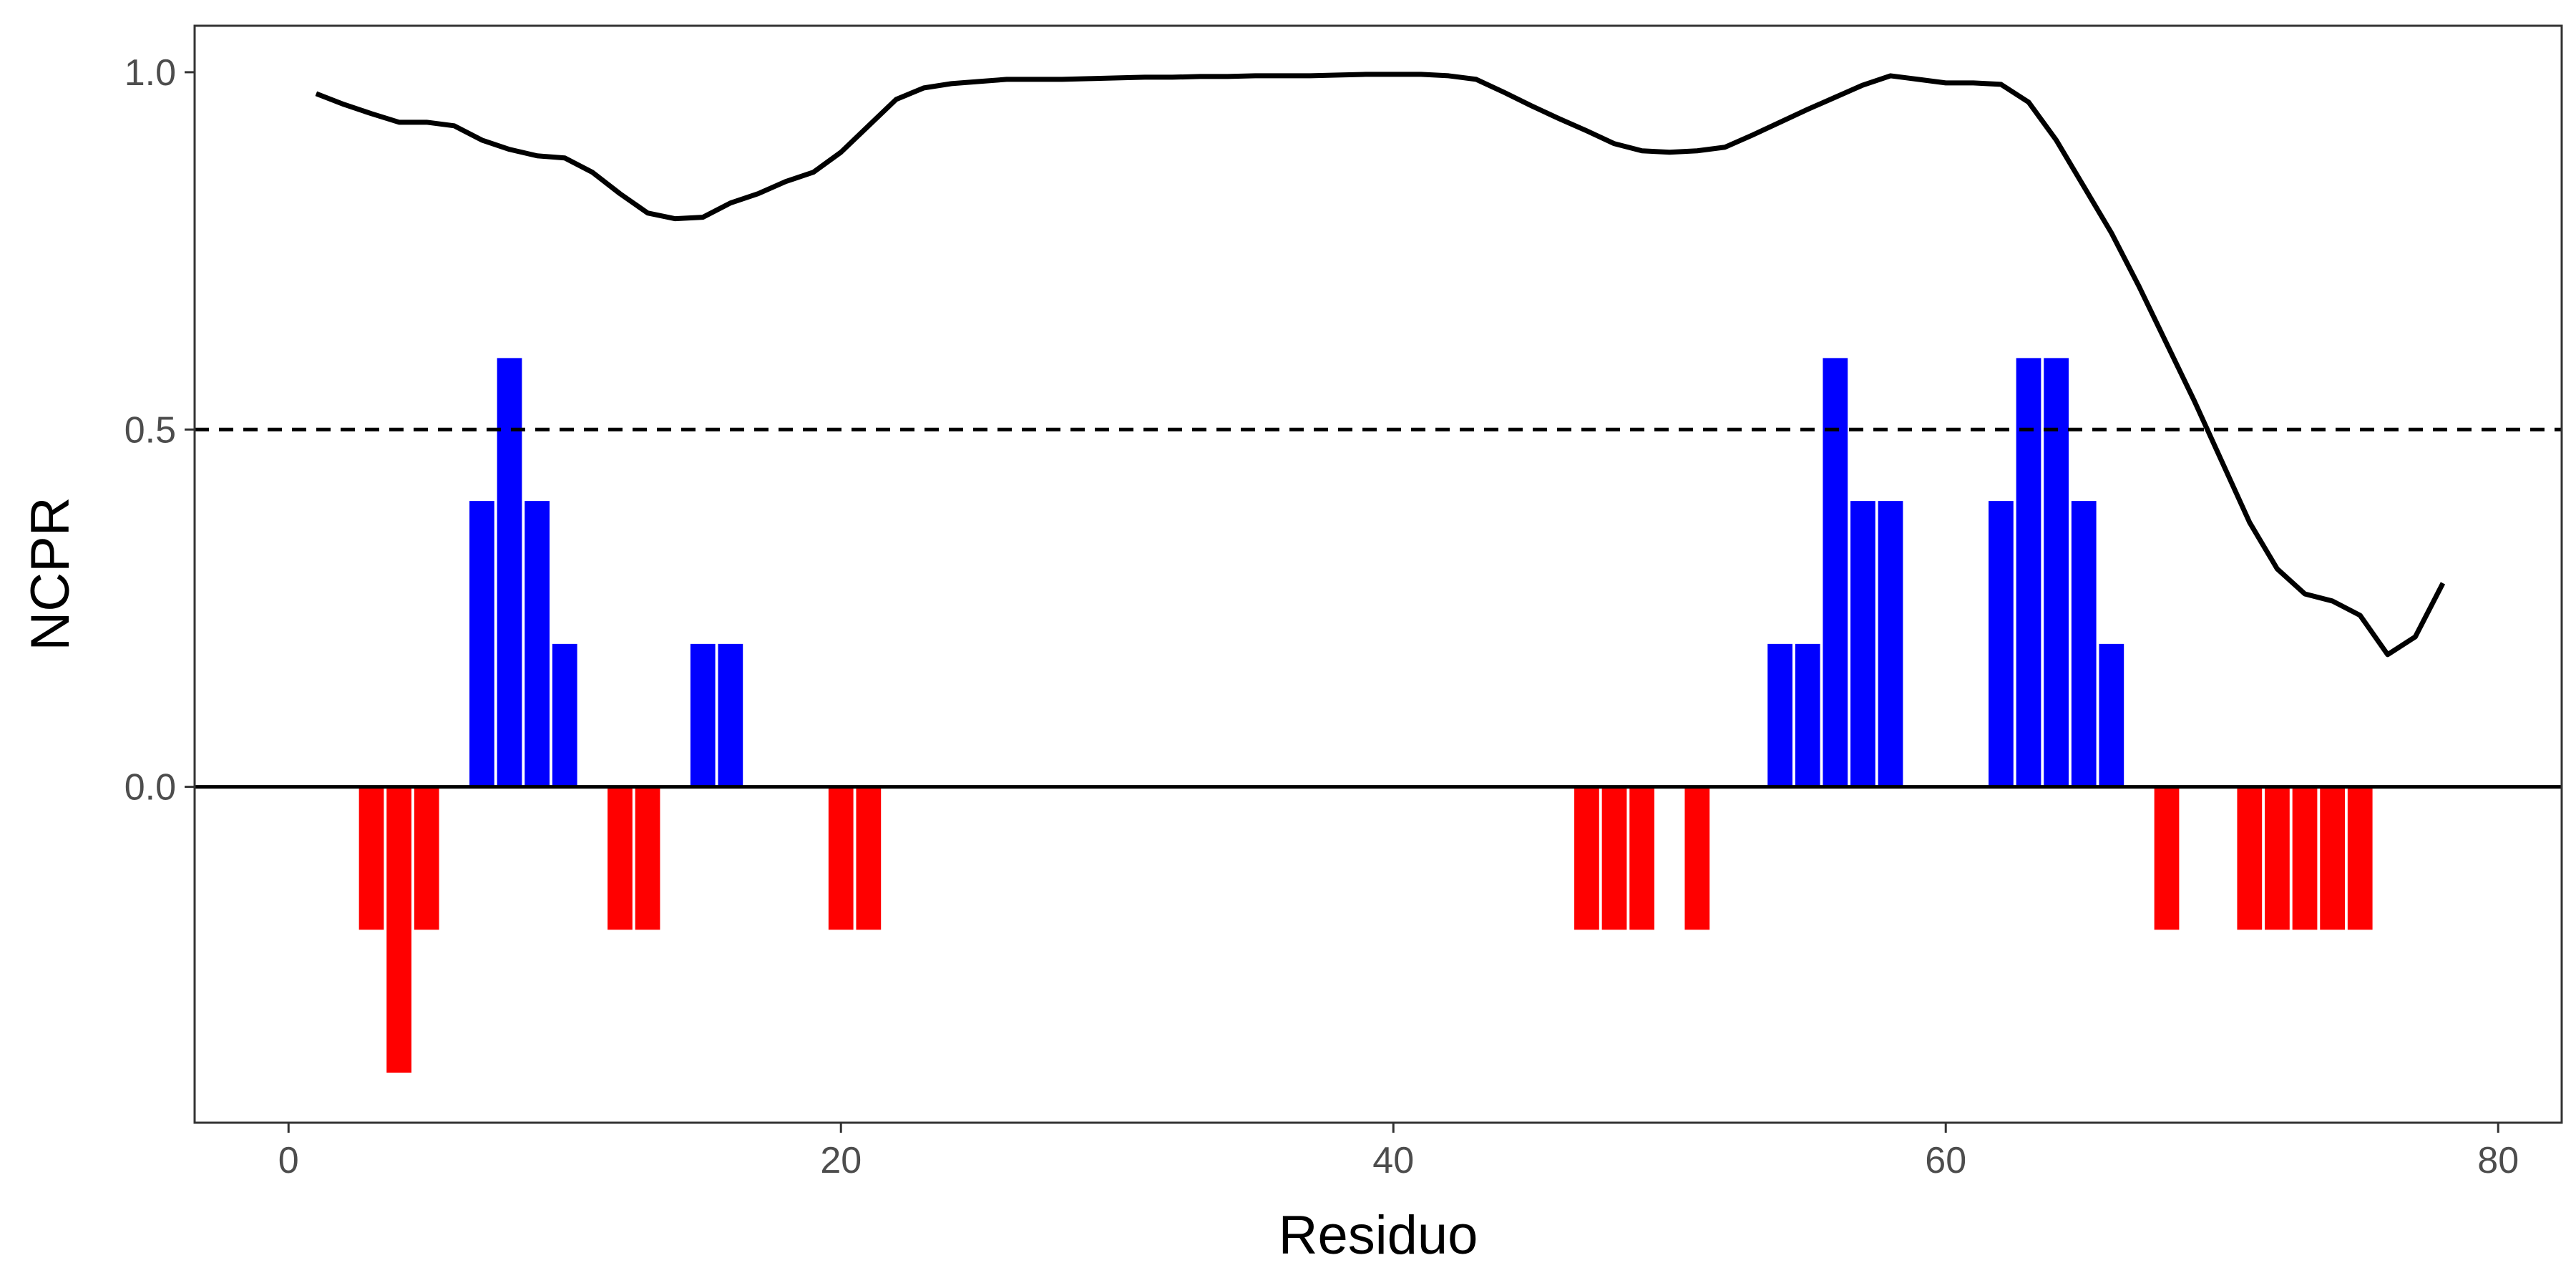 The height and width of the screenshot is (1288, 2576). Describe the element at coordinates (2498, 1160) in the screenshot. I see `x-tick-label: 80` at that location.